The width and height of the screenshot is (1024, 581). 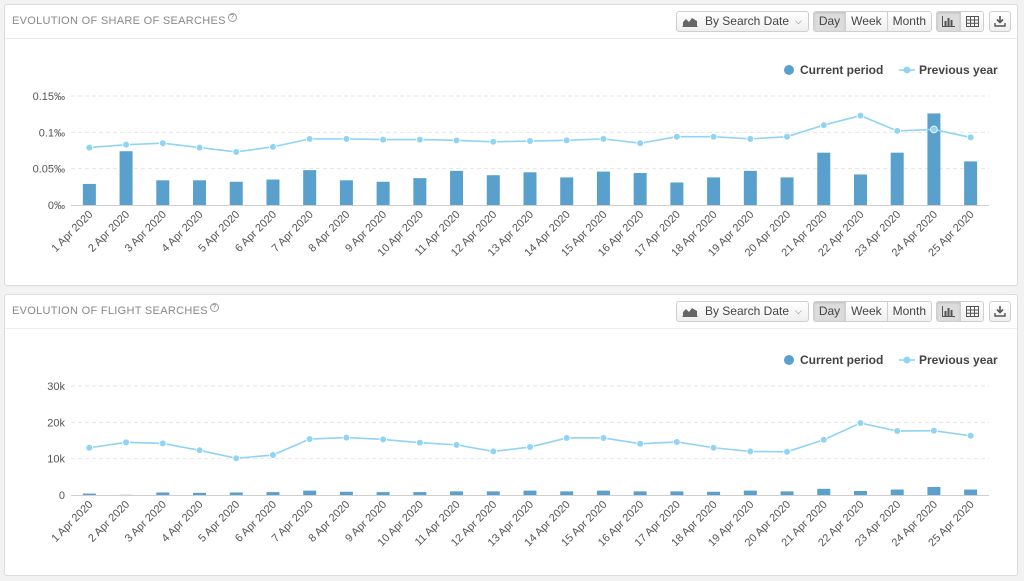 What do you see at coordinates (56, 460) in the screenshot?
I see `y-tick-label: 10k` at bounding box center [56, 460].